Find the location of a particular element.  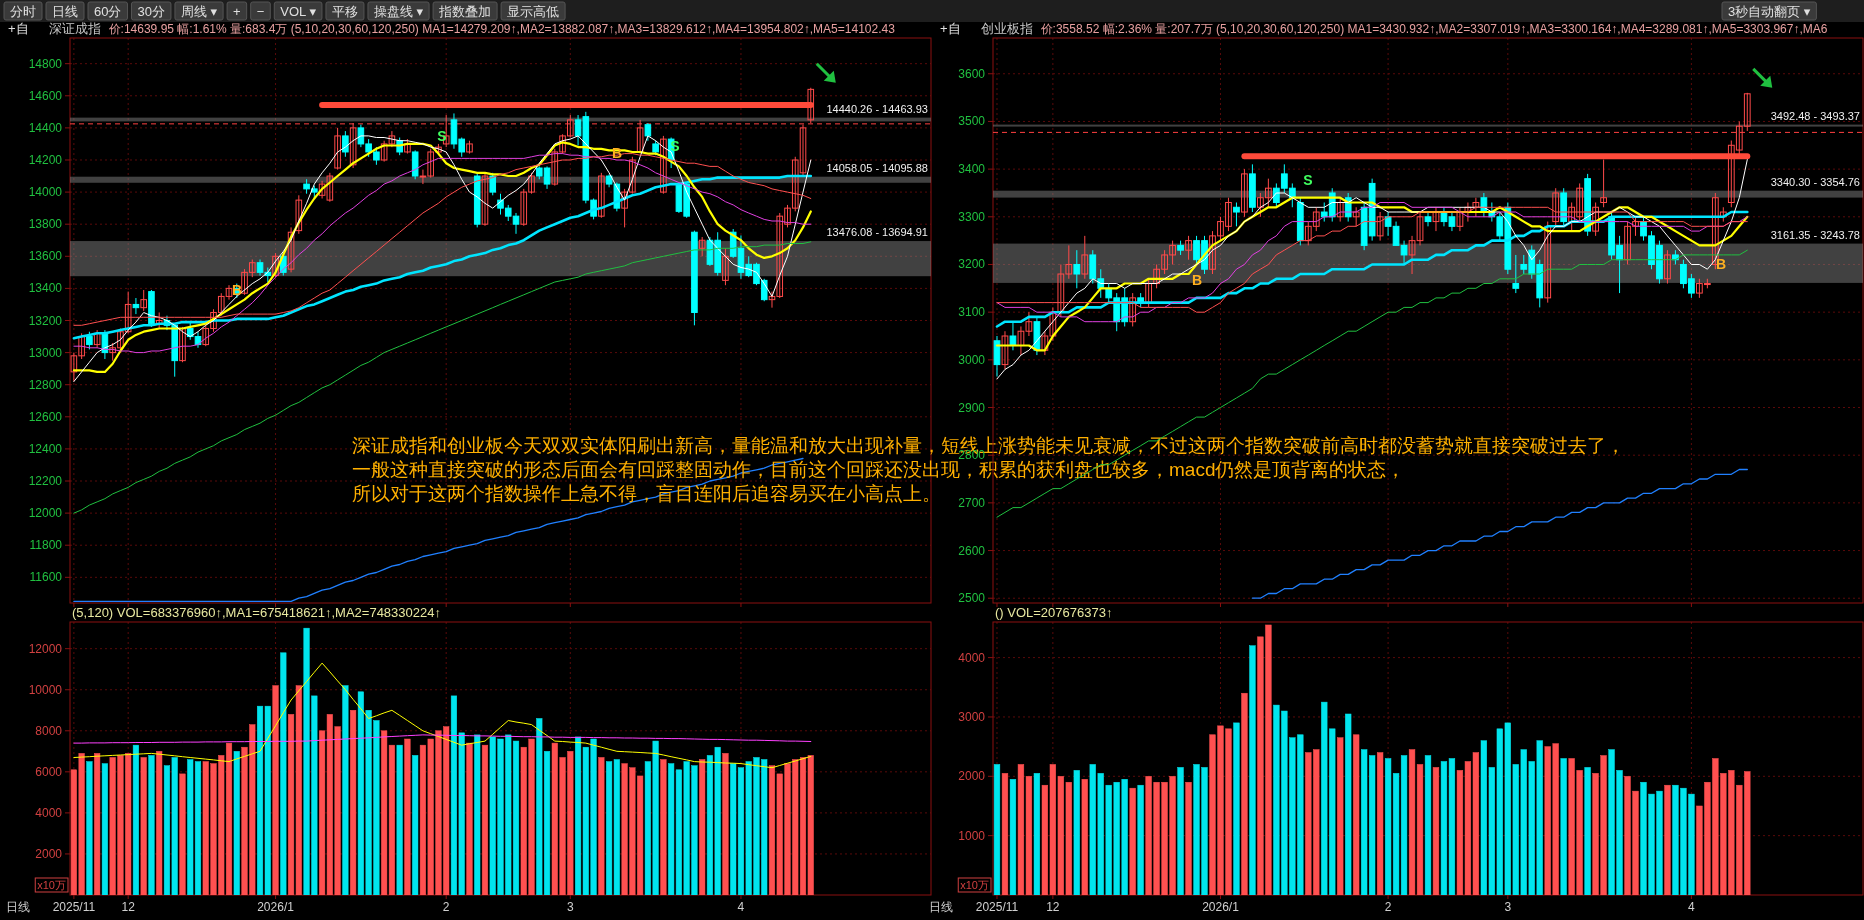

text: 显示高低 is located at coordinates (533, 11).